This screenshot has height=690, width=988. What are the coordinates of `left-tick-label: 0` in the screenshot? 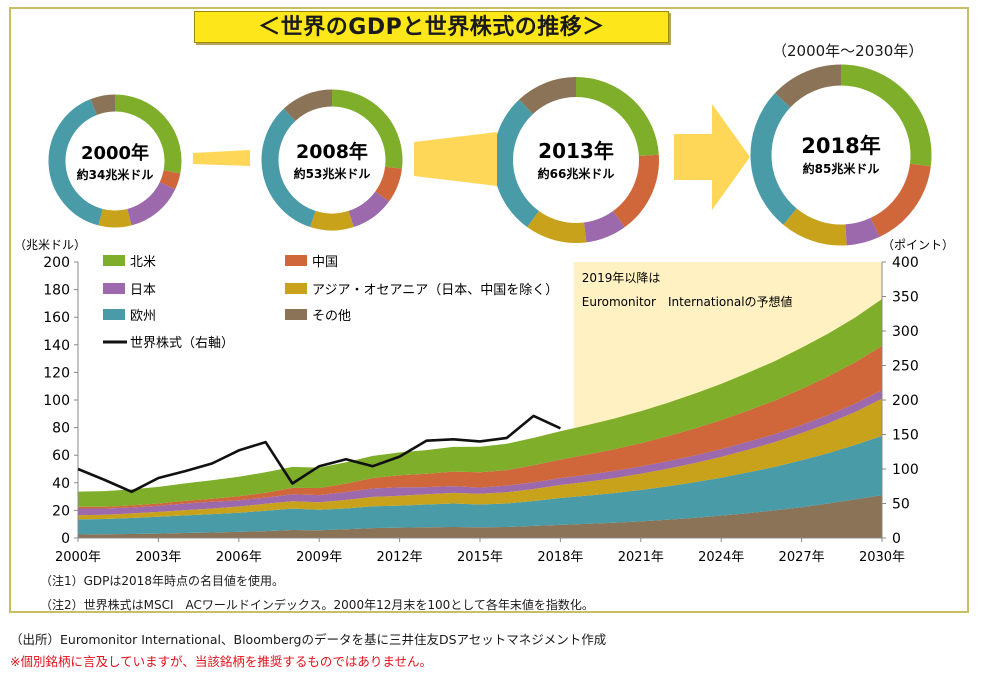 It's located at (65, 539).